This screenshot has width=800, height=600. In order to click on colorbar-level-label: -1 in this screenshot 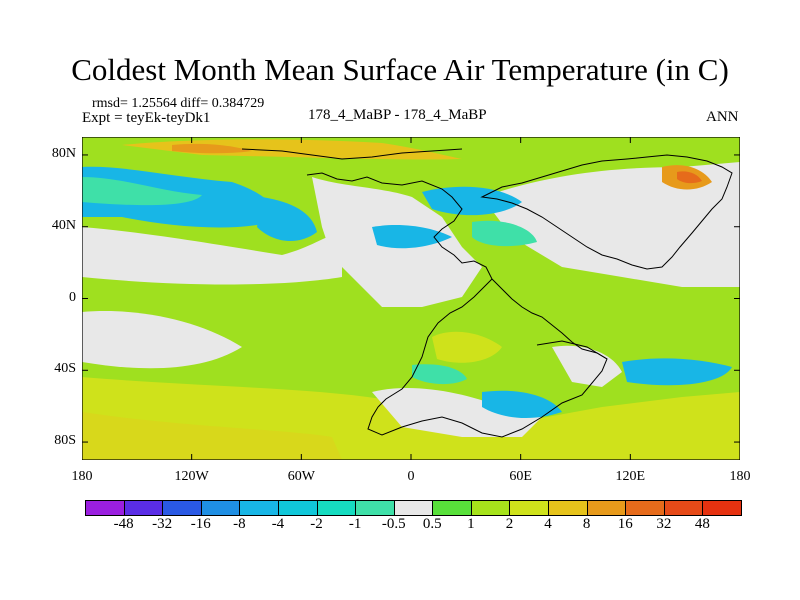, I will do `click(355, 524)`.